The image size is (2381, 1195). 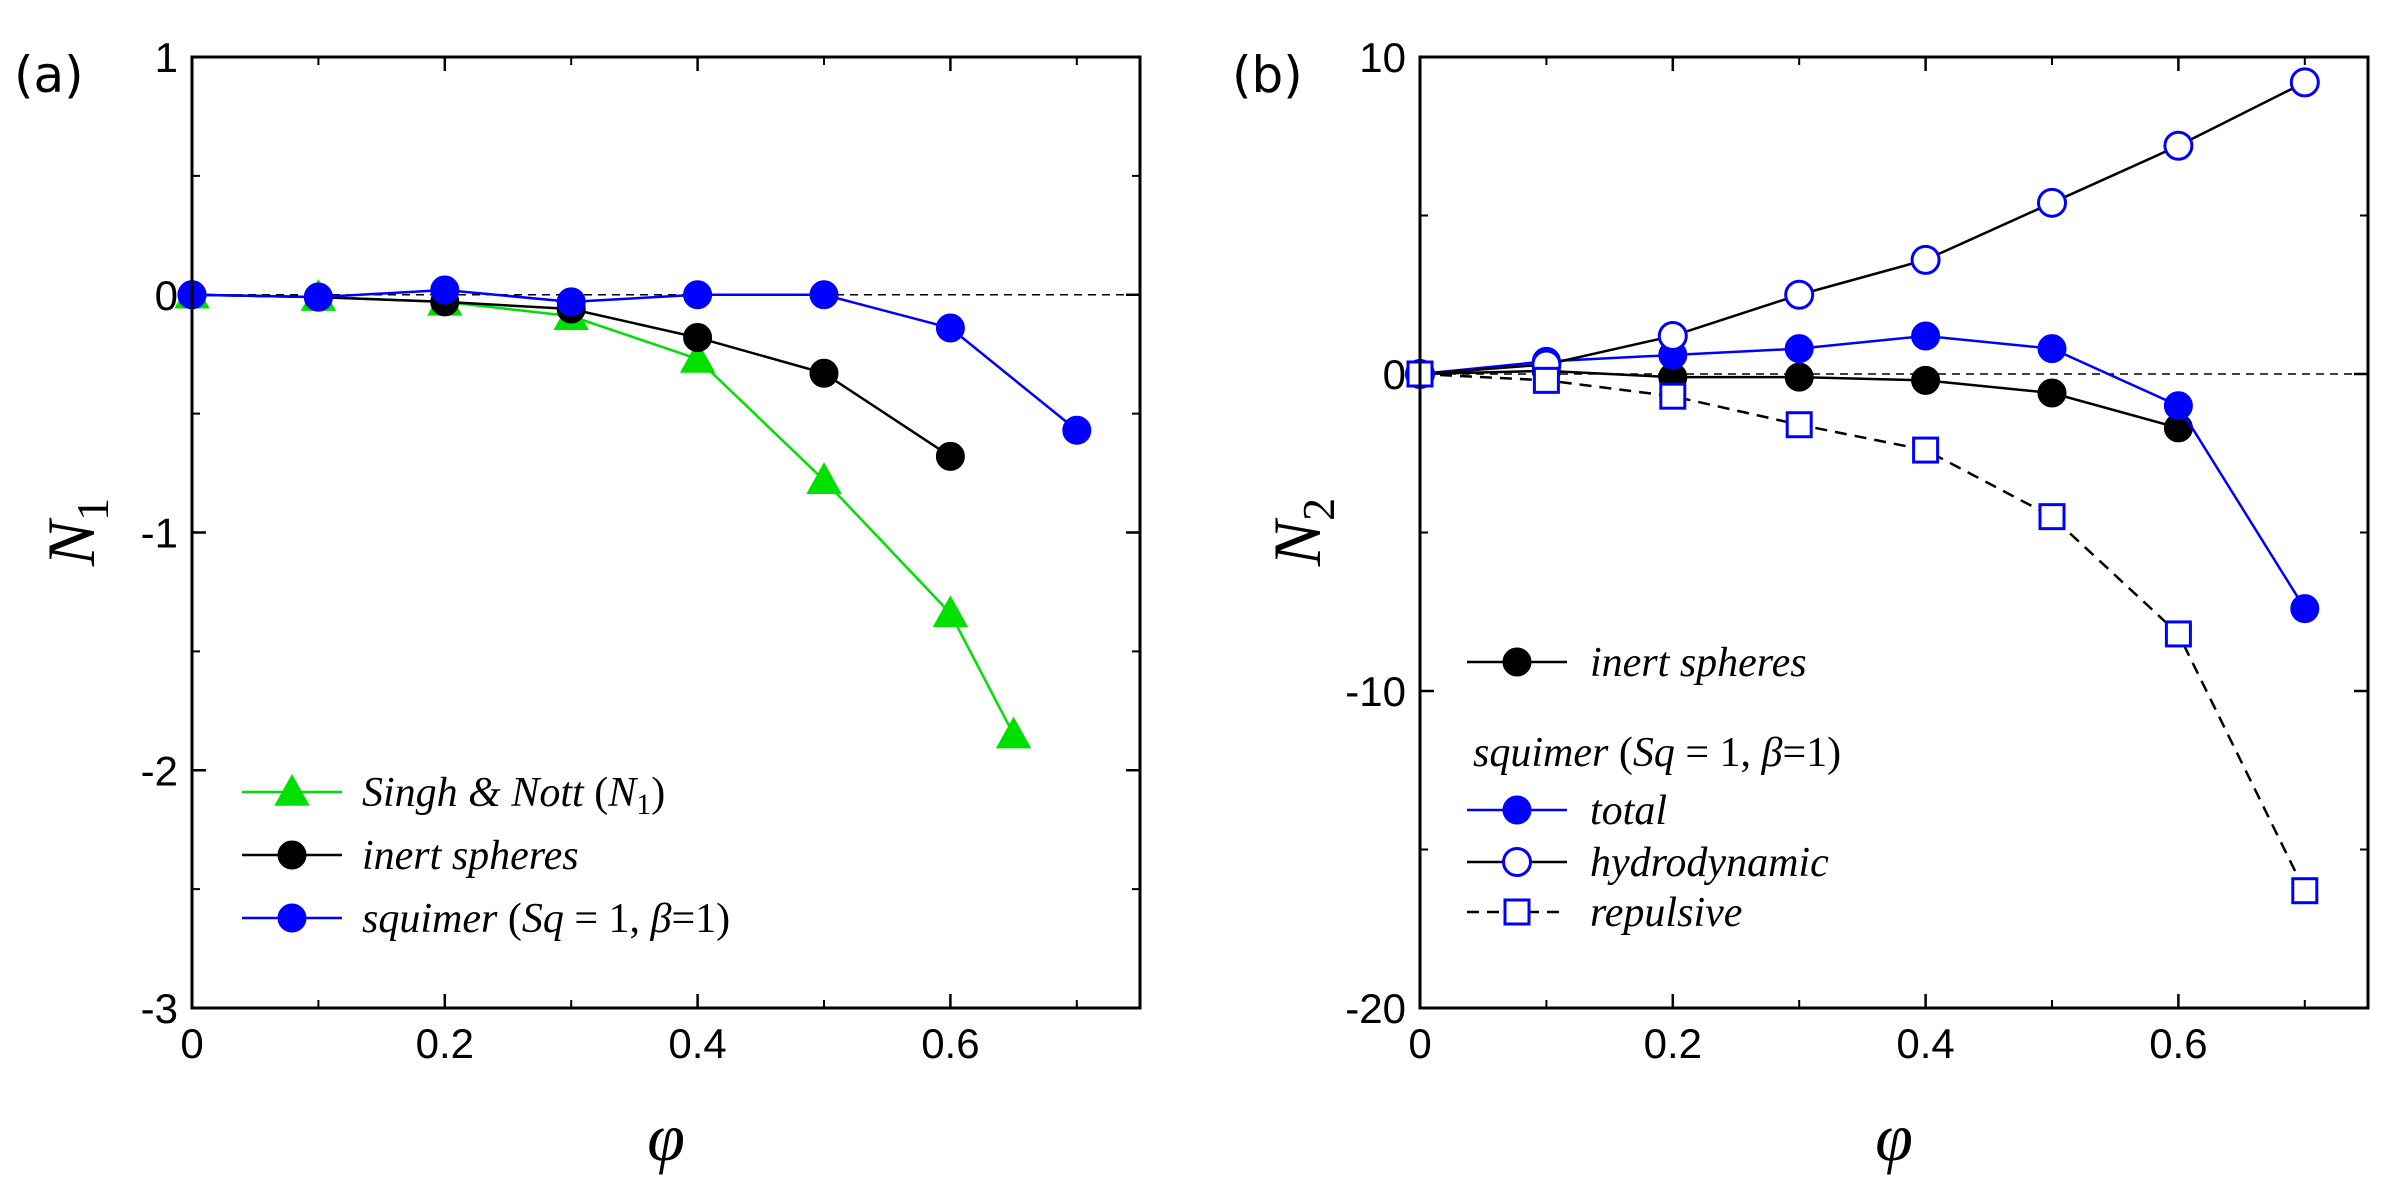 I want to click on y-axis-label: N2, so click(x=1301, y=532).